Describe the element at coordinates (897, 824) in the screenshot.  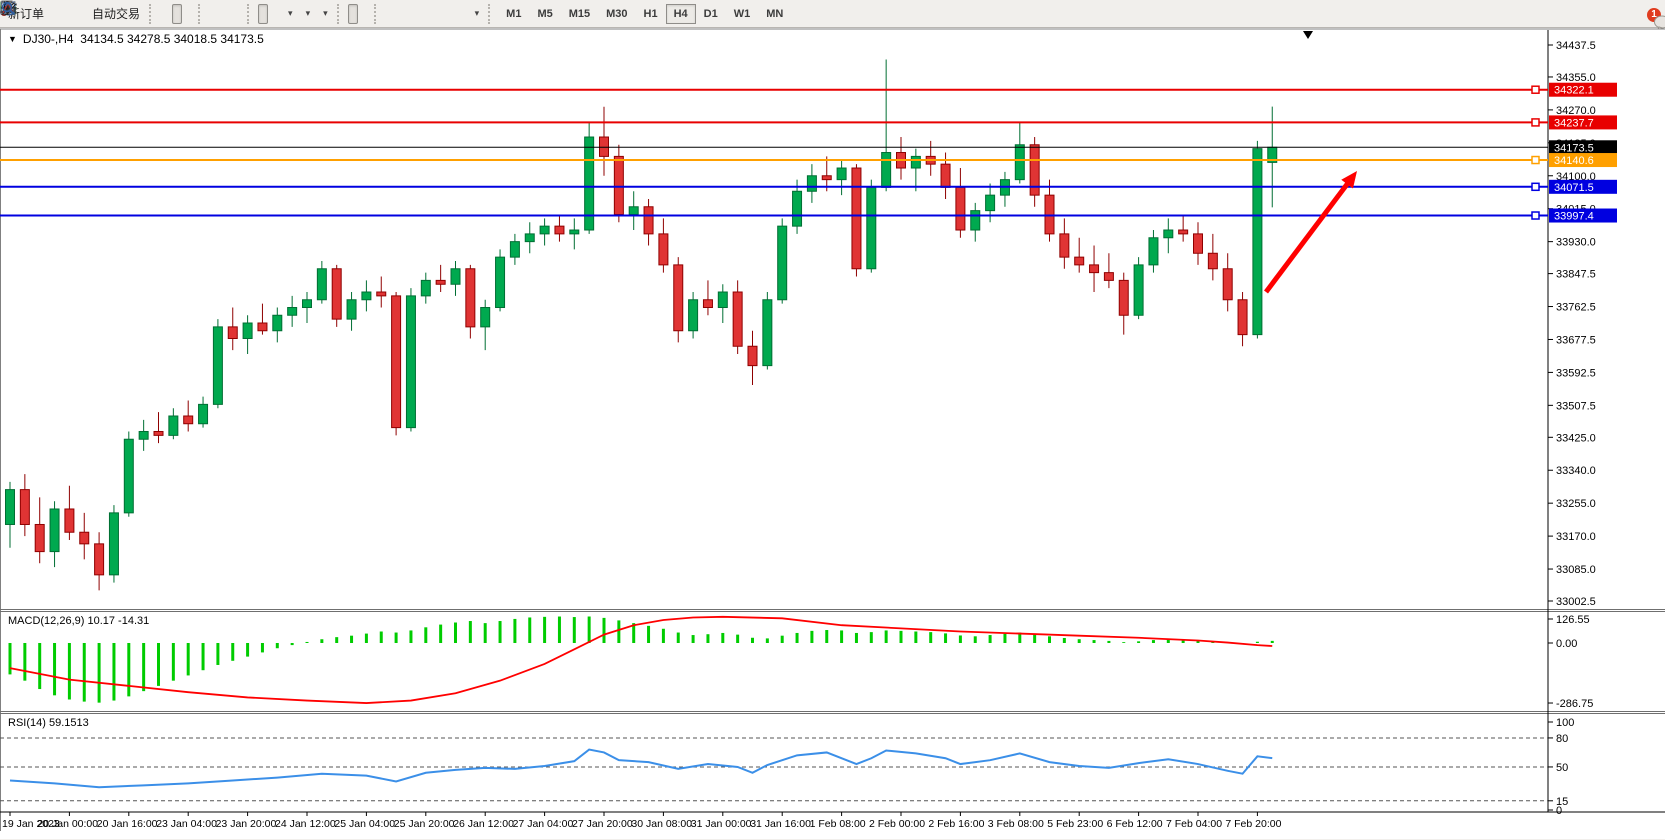
I see `time-tick-label: 2 Feb 00:00` at that location.